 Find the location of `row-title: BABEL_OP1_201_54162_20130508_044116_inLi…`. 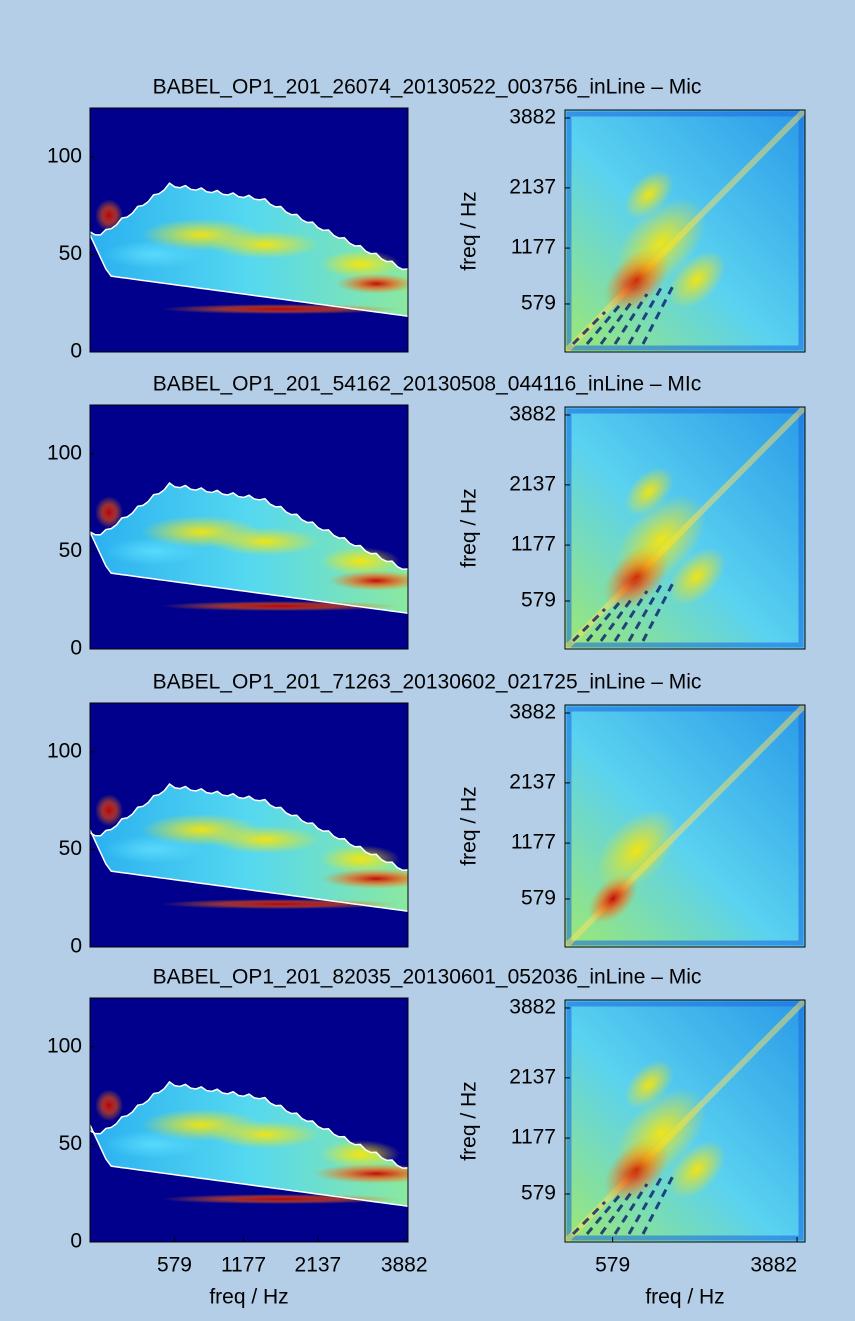

row-title: BABEL_OP1_201_54162_20130508_044116_inLi… is located at coordinates (427, 384).